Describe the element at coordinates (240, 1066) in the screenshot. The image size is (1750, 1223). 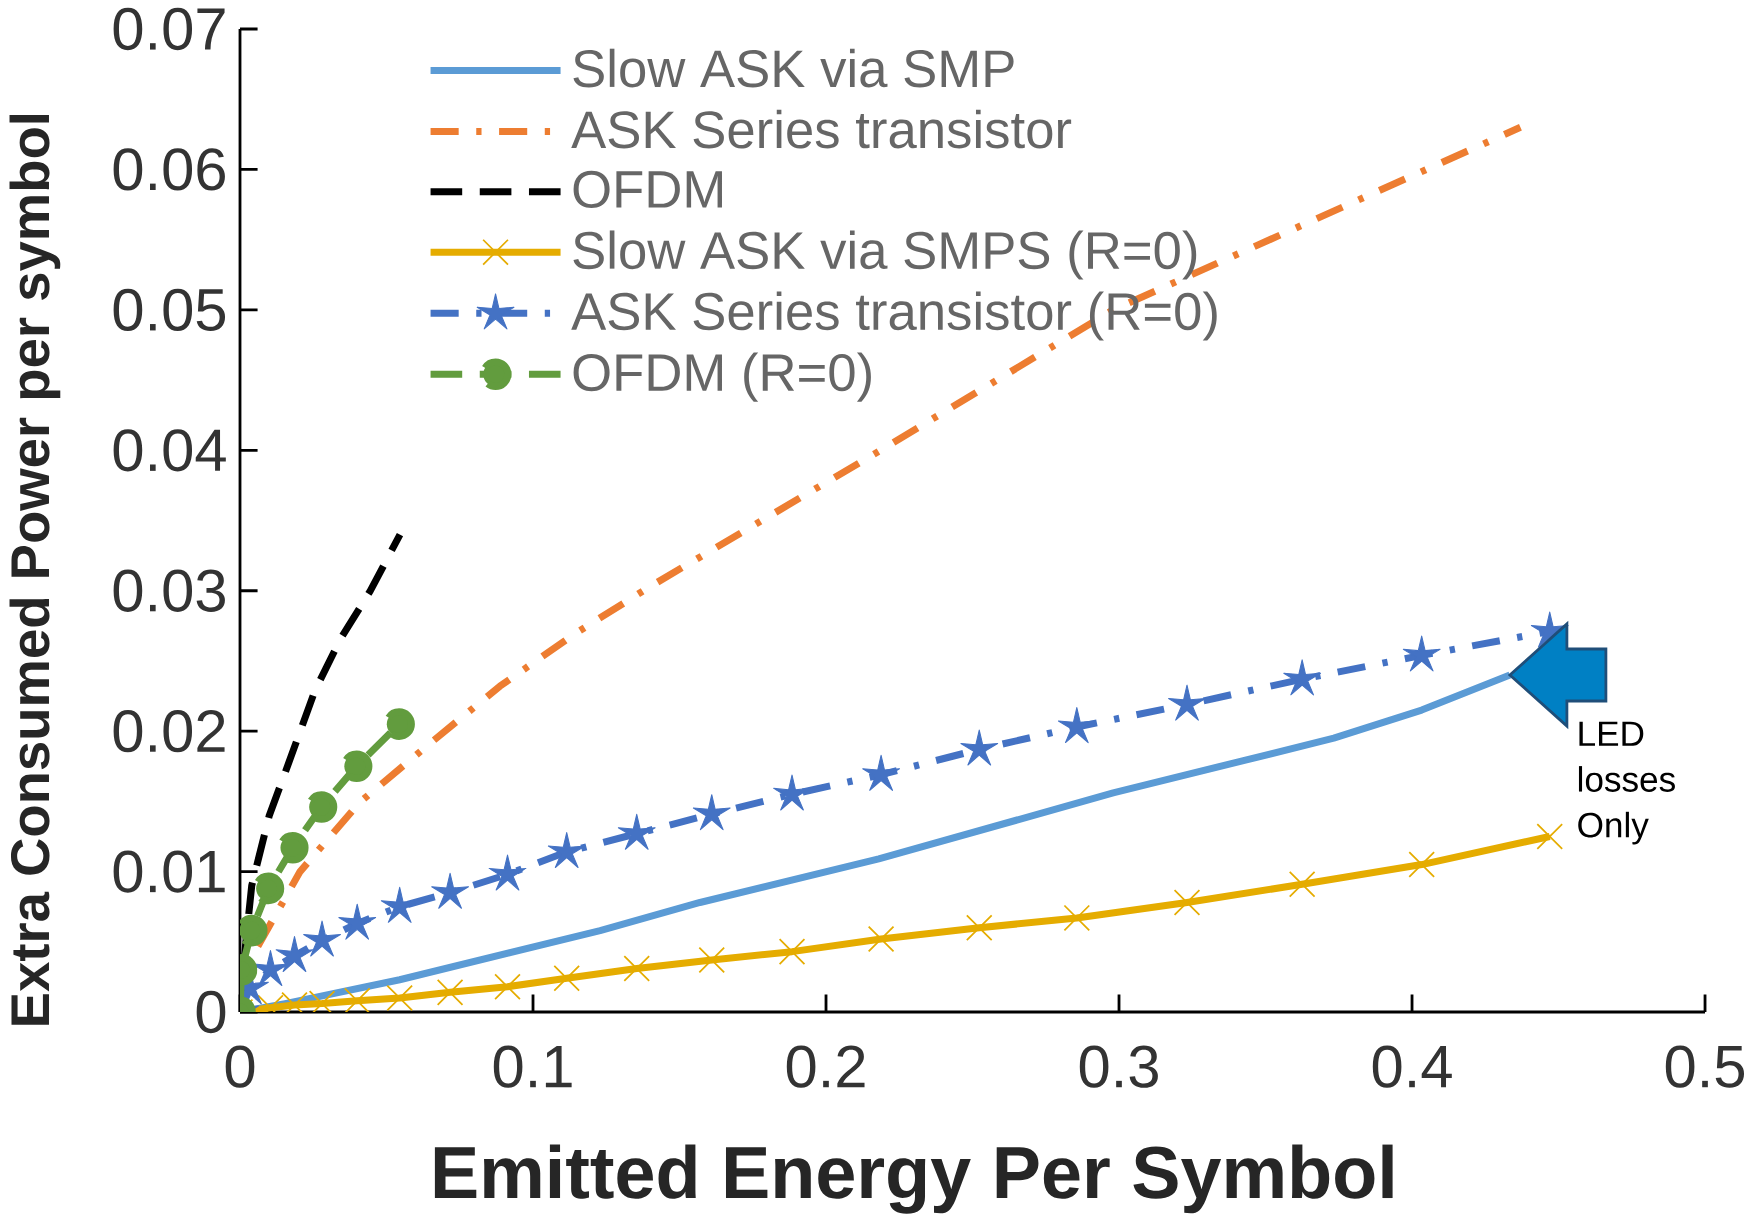
I see `x-tick-label: 0` at that location.